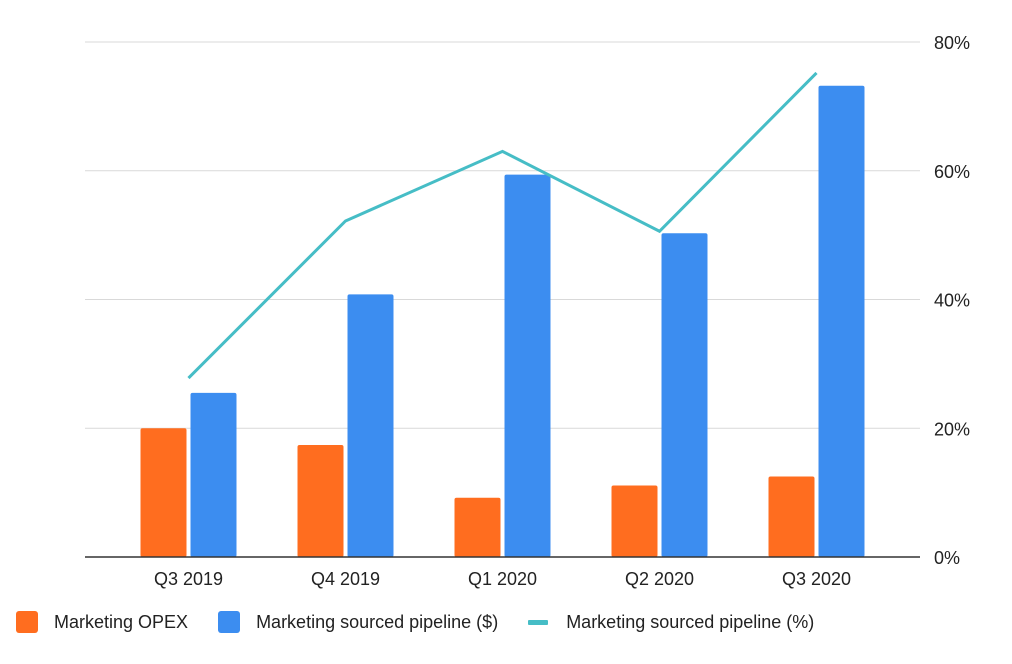  What do you see at coordinates (952, 43) in the screenshot?
I see `y-tick-label: 80%` at bounding box center [952, 43].